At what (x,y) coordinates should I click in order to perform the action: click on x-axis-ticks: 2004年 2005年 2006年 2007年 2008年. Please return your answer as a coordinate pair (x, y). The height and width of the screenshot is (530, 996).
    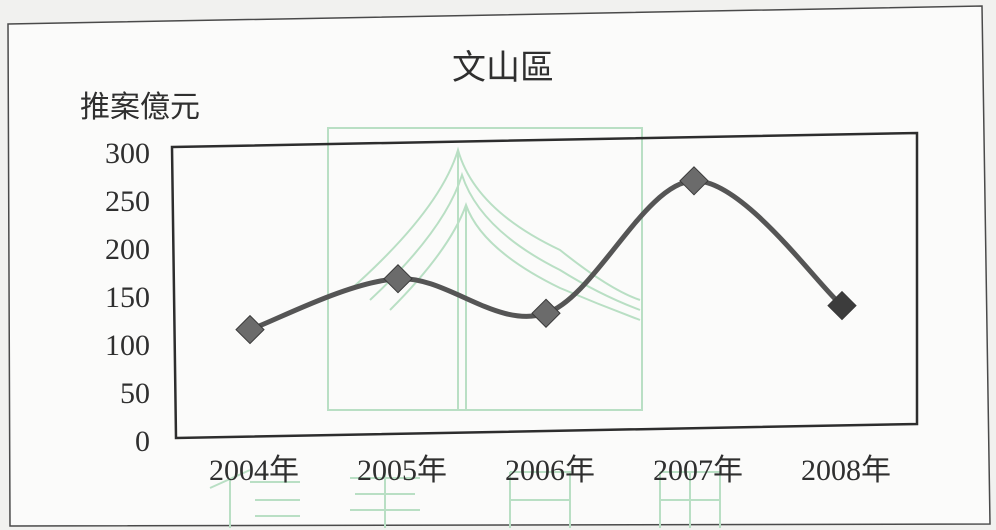
    Looking at the image, I should click on (550, 470).